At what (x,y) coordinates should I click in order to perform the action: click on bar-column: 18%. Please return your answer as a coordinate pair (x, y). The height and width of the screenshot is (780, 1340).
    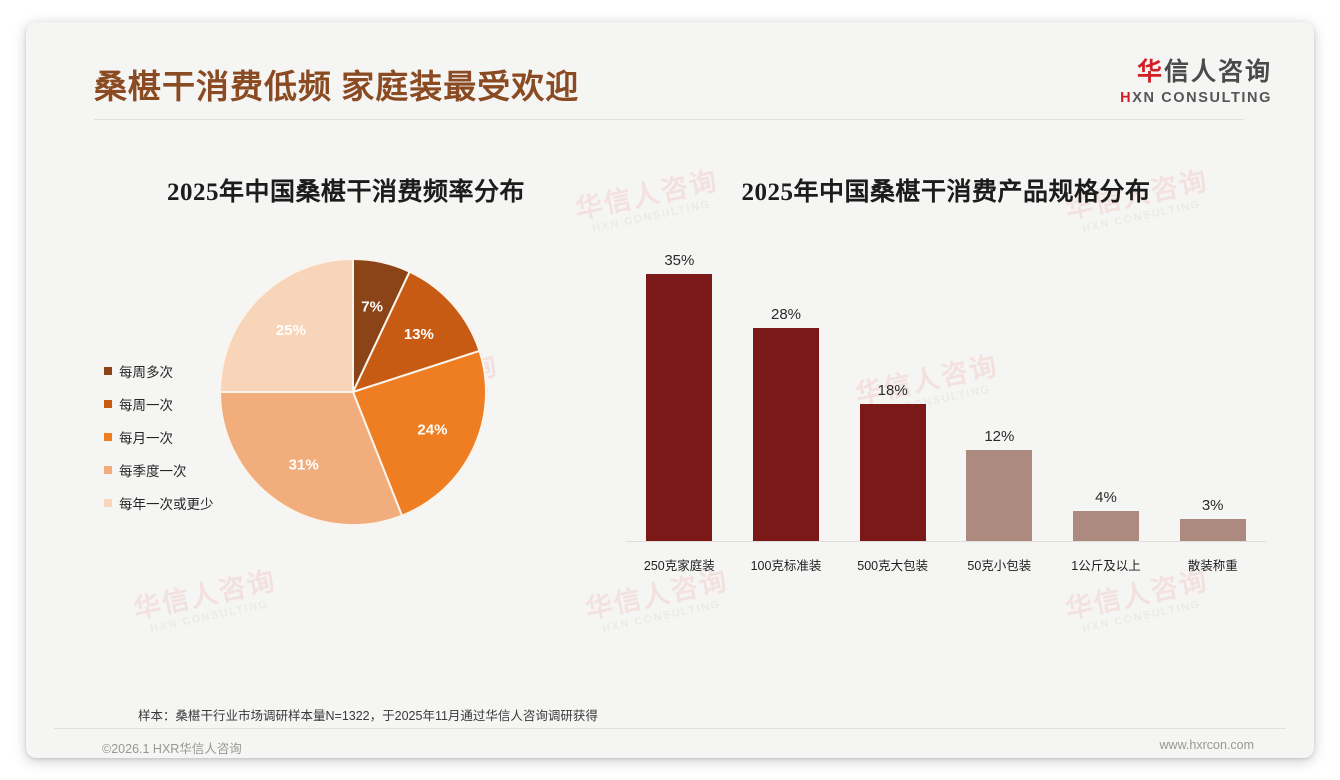
    Looking at the image, I should click on (892, 396).